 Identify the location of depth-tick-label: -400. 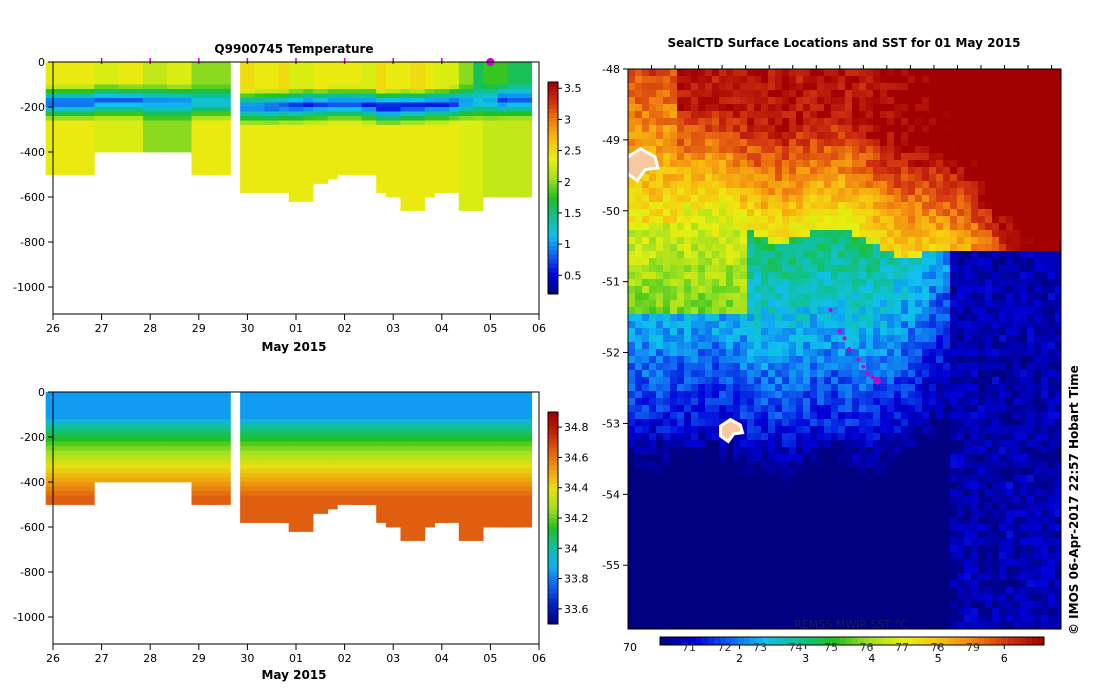
(32, 482).